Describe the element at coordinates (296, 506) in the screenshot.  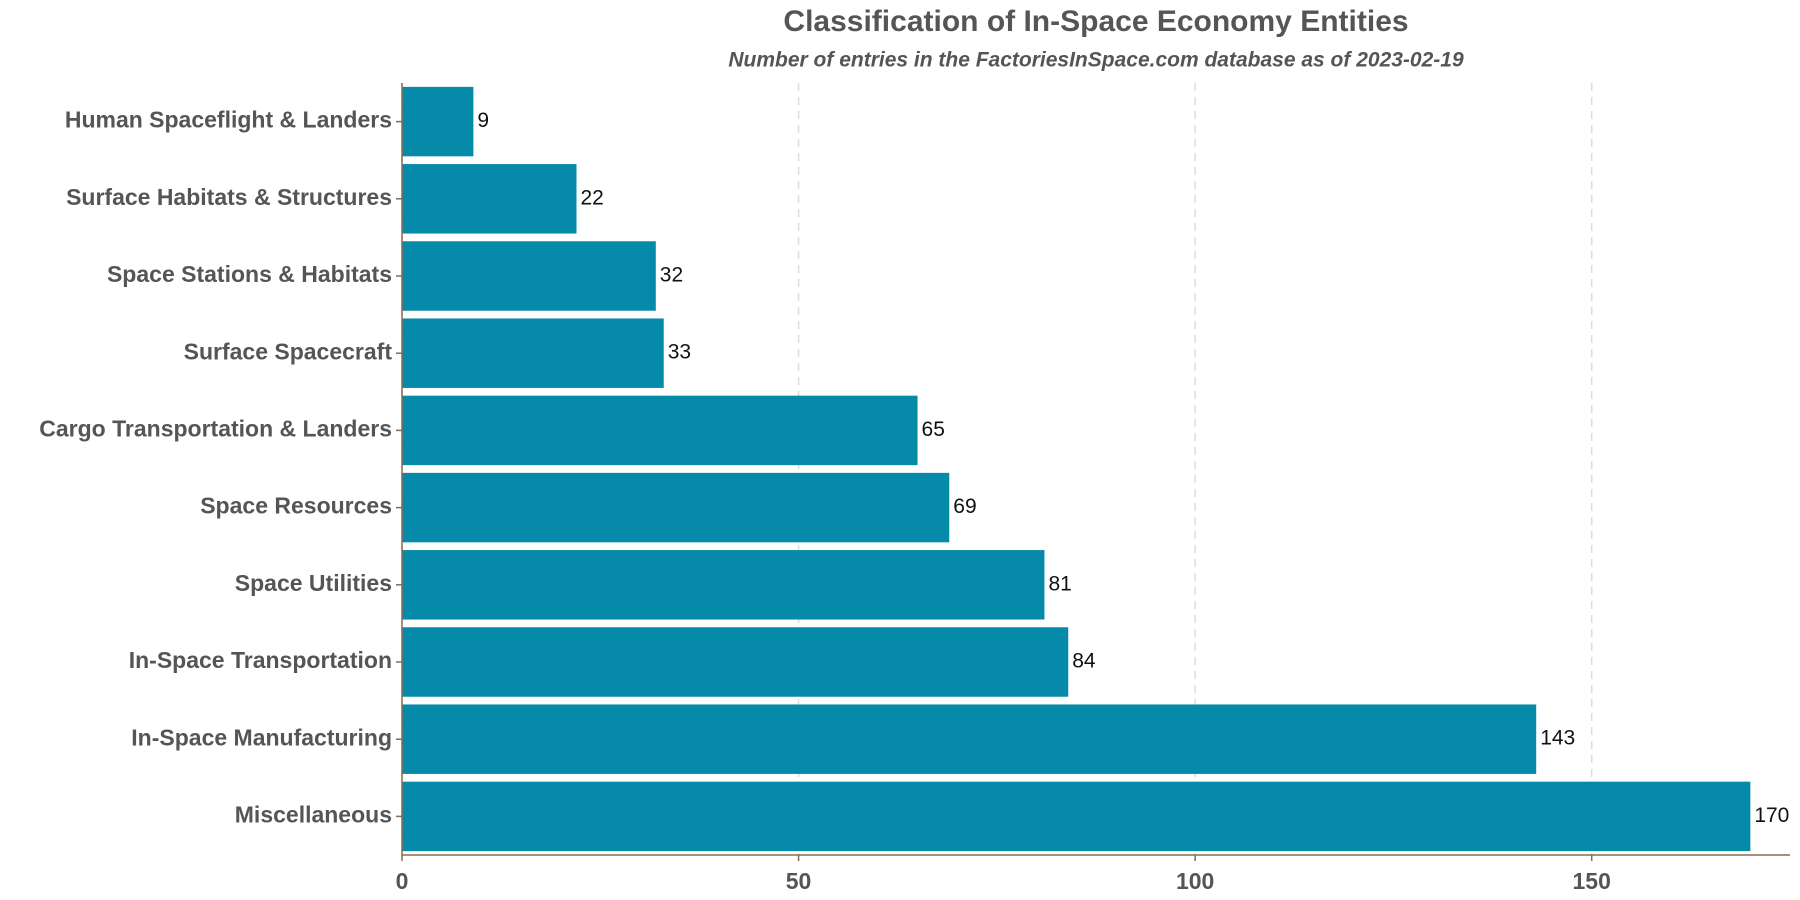
I see `y-tick-label: Space Resources` at that location.